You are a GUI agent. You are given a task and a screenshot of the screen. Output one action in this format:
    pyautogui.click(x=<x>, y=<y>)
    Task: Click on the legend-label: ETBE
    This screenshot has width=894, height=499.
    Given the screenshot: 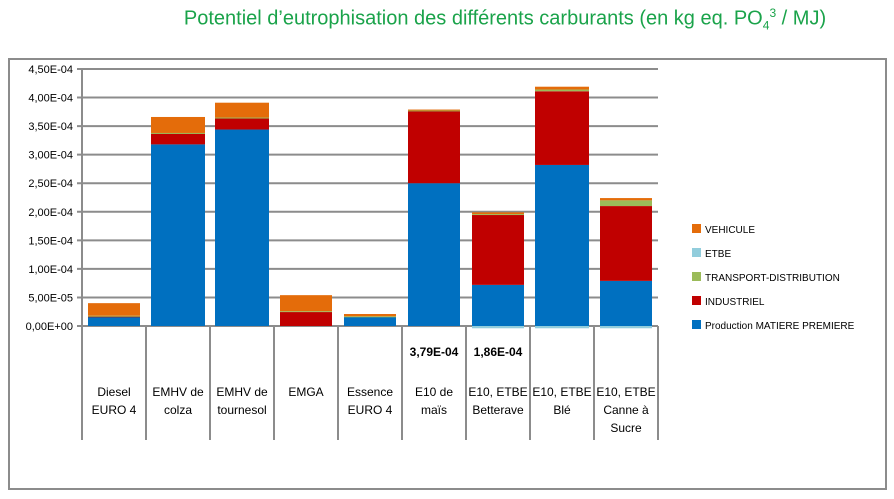 What is the action you would take?
    pyautogui.click(x=718, y=254)
    